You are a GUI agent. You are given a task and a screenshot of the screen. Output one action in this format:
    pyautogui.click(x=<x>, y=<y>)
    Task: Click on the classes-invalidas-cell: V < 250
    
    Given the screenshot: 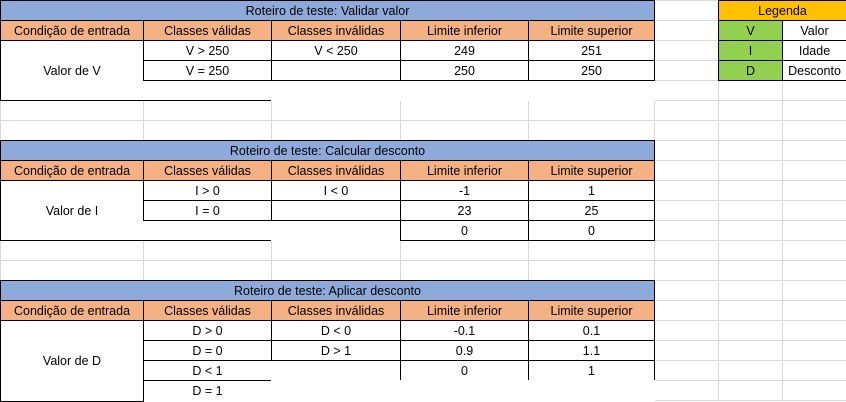 What is the action you would take?
    pyautogui.click(x=336, y=50)
    